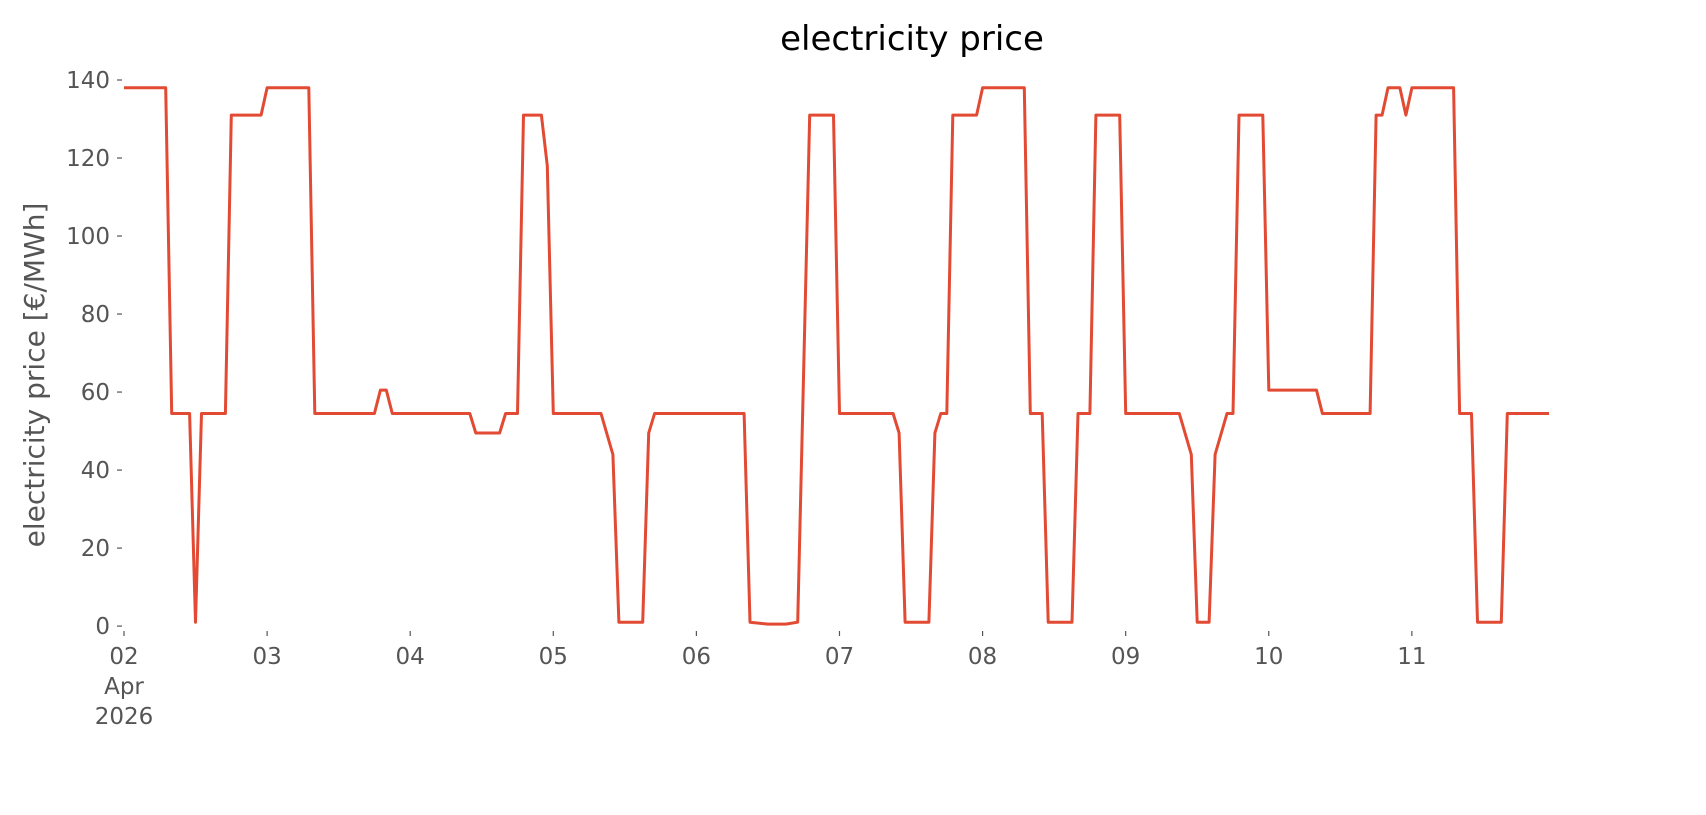 This screenshot has height=815, width=1706. What do you see at coordinates (102, 627) in the screenshot?
I see `y-tick-label: 0` at bounding box center [102, 627].